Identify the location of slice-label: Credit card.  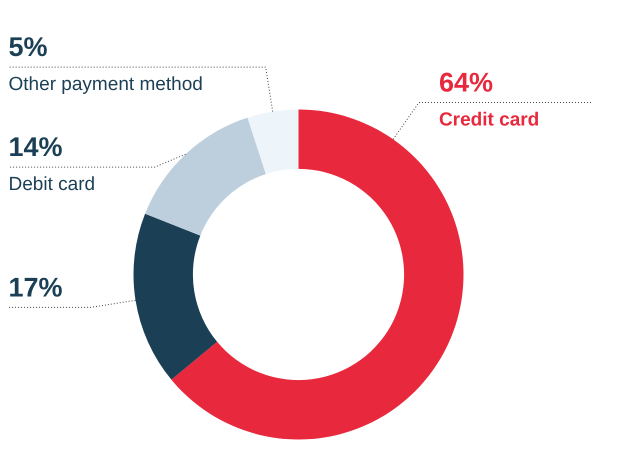
(489, 119).